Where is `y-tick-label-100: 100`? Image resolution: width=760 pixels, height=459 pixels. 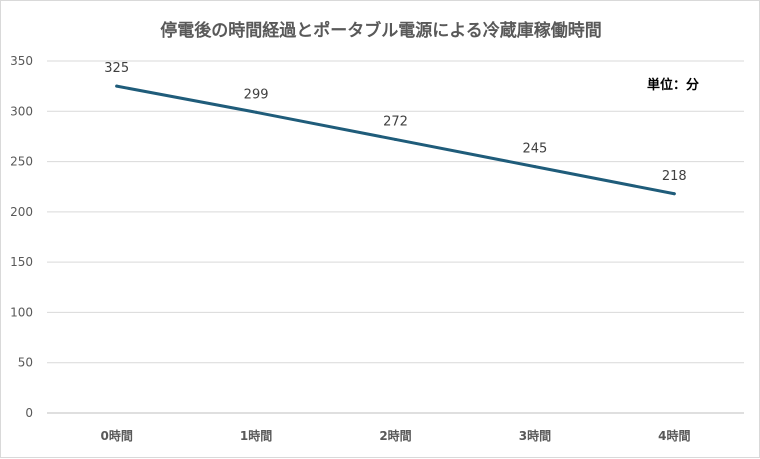 y-tick-label-100: 100 is located at coordinates (21, 312).